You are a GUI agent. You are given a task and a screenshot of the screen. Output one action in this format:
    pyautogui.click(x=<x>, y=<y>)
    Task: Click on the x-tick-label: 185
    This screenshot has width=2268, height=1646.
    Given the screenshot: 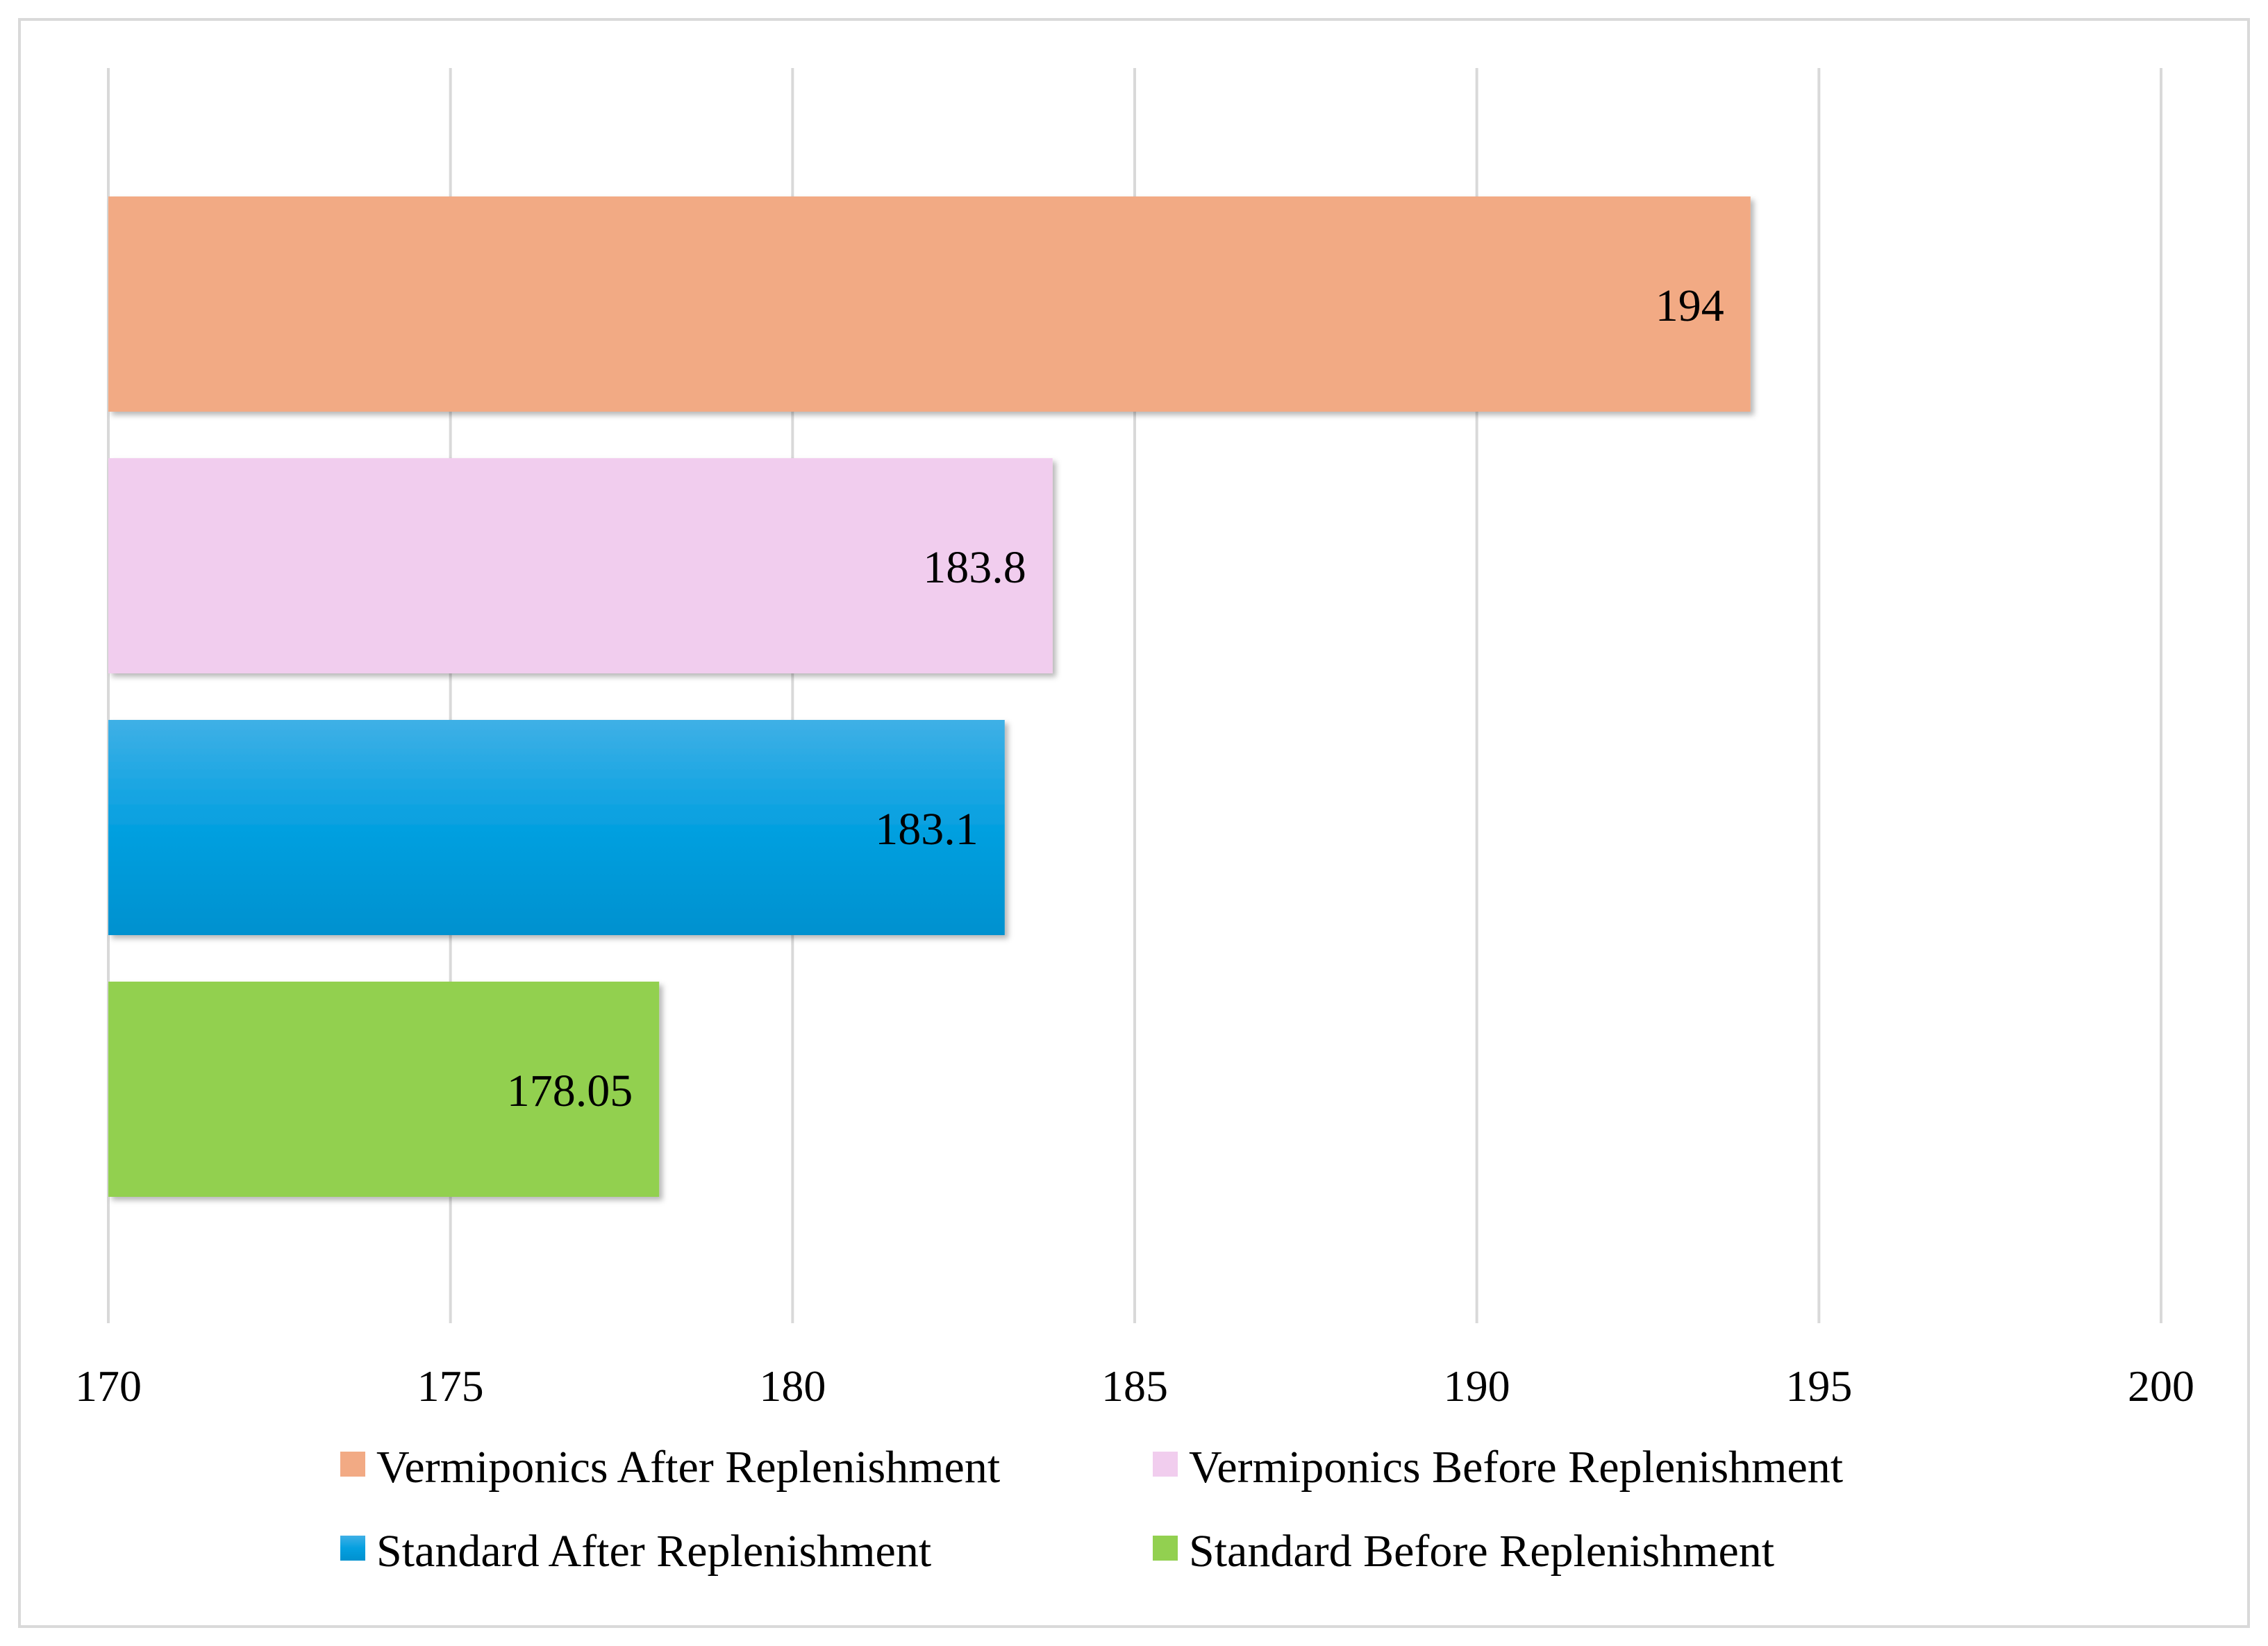 What is the action you would take?
    pyautogui.click(x=1134, y=1386)
    